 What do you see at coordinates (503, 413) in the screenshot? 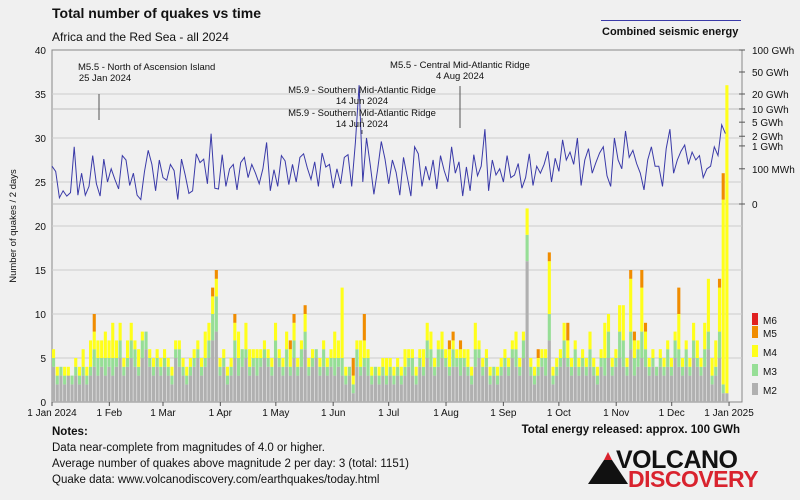
I see `x-tick-label: 1 Sep` at bounding box center [503, 413].